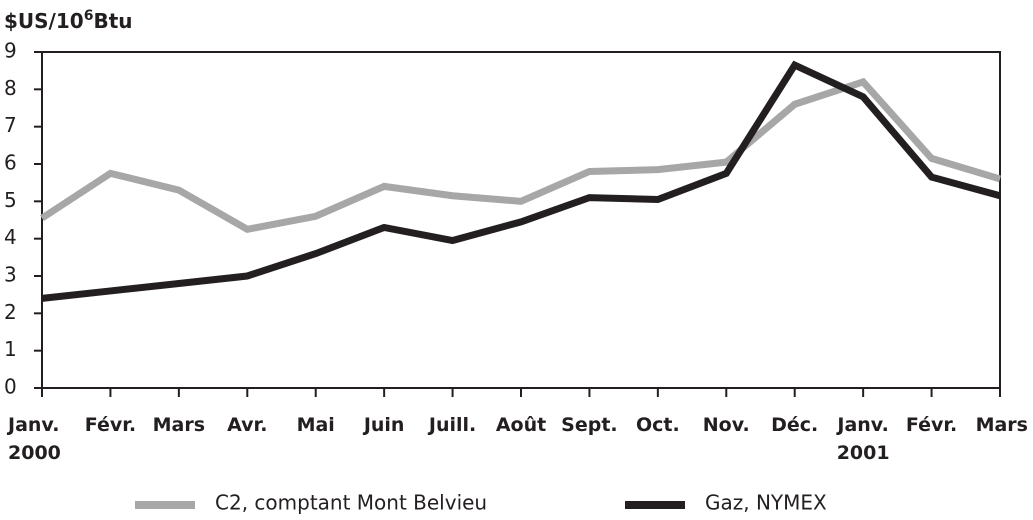  Describe the element at coordinates (766, 503) in the screenshot. I see `legend-label: Gaz, NYMEX` at that location.